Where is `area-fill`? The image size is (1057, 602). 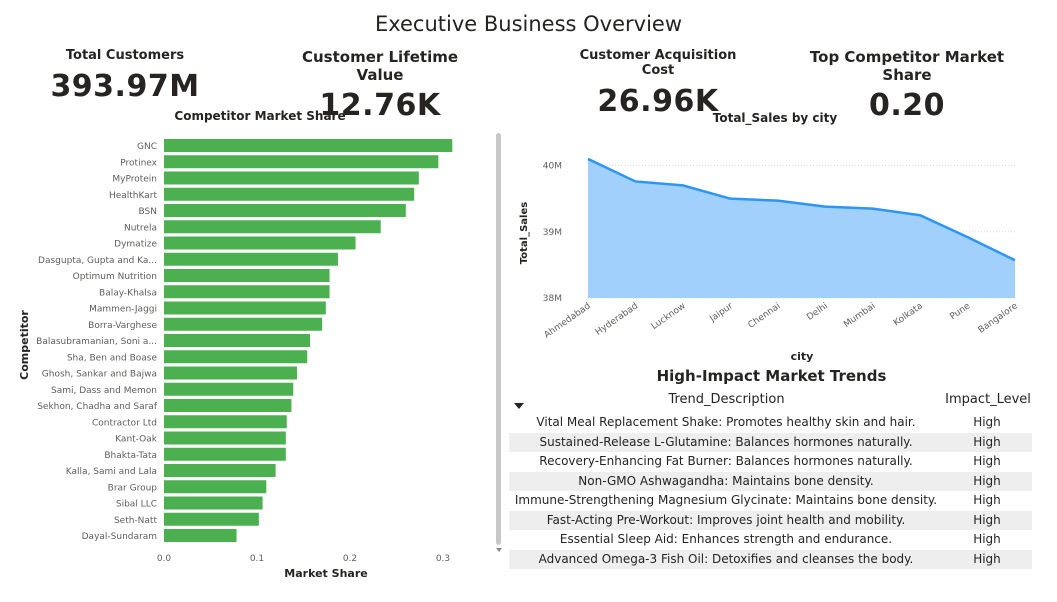
area-fill is located at coordinates (801, 228).